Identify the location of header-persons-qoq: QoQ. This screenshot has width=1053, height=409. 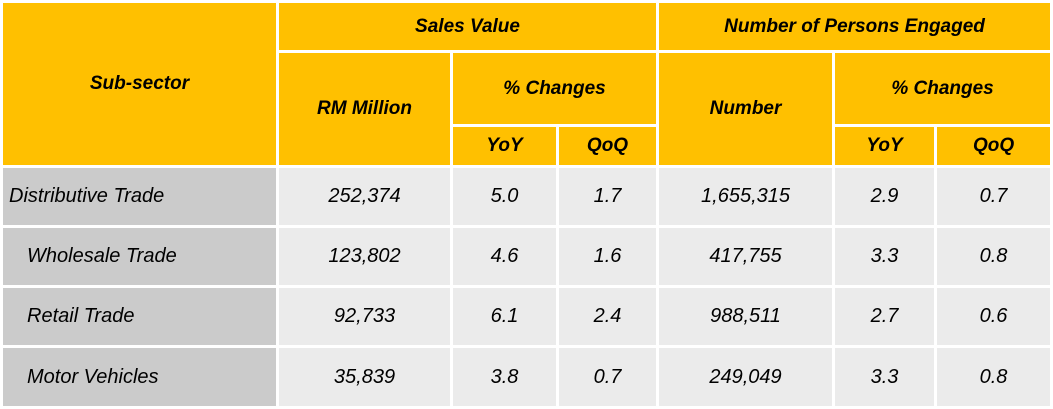
(994, 146).